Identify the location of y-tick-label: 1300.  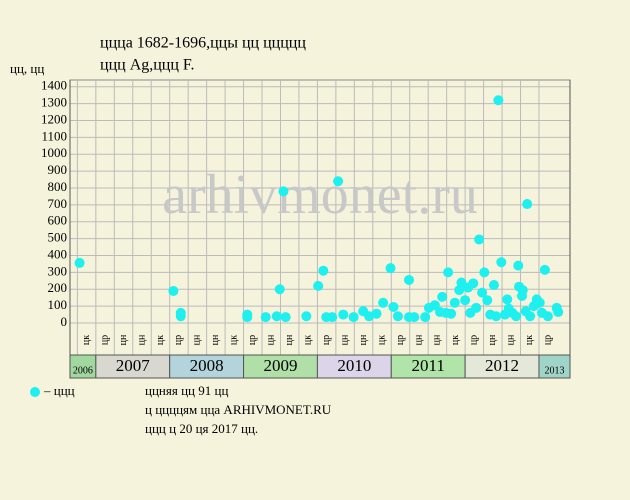
(54, 102).